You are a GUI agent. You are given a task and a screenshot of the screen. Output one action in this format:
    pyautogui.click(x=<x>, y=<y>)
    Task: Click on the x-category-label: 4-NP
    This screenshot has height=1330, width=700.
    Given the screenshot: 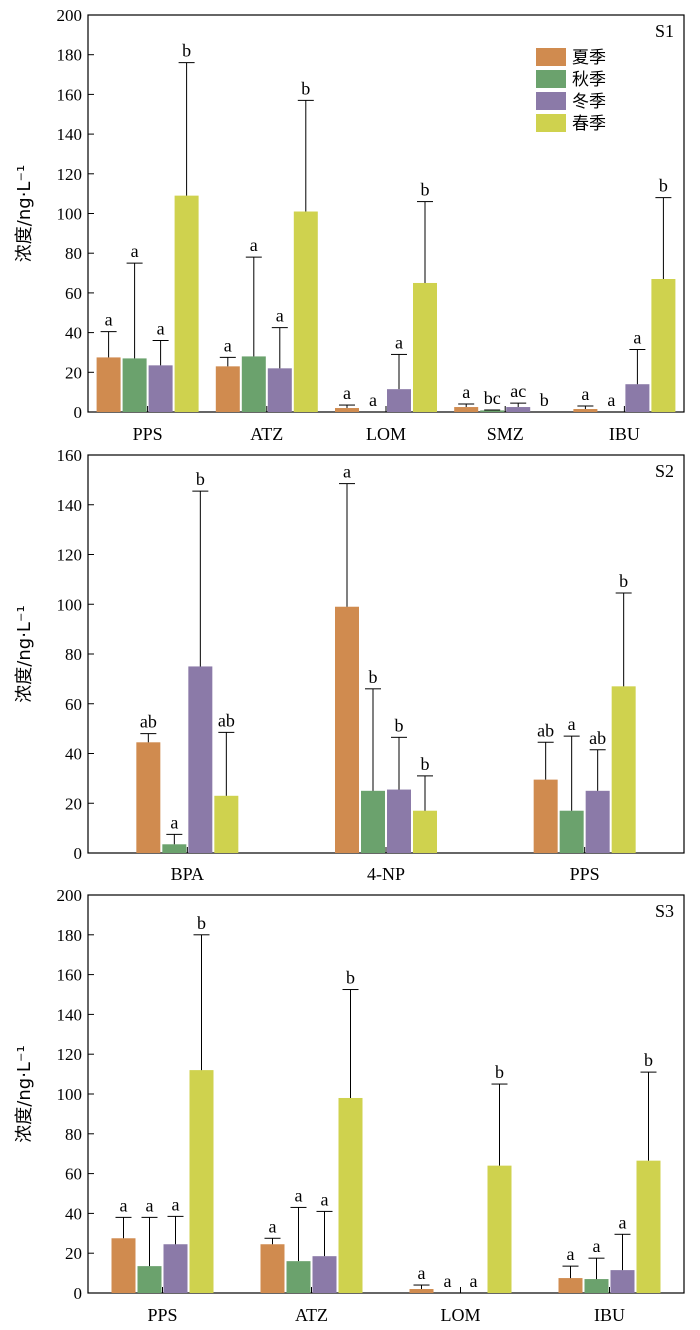 What is the action you would take?
    pyautogui.click(x=386, y=874)
    